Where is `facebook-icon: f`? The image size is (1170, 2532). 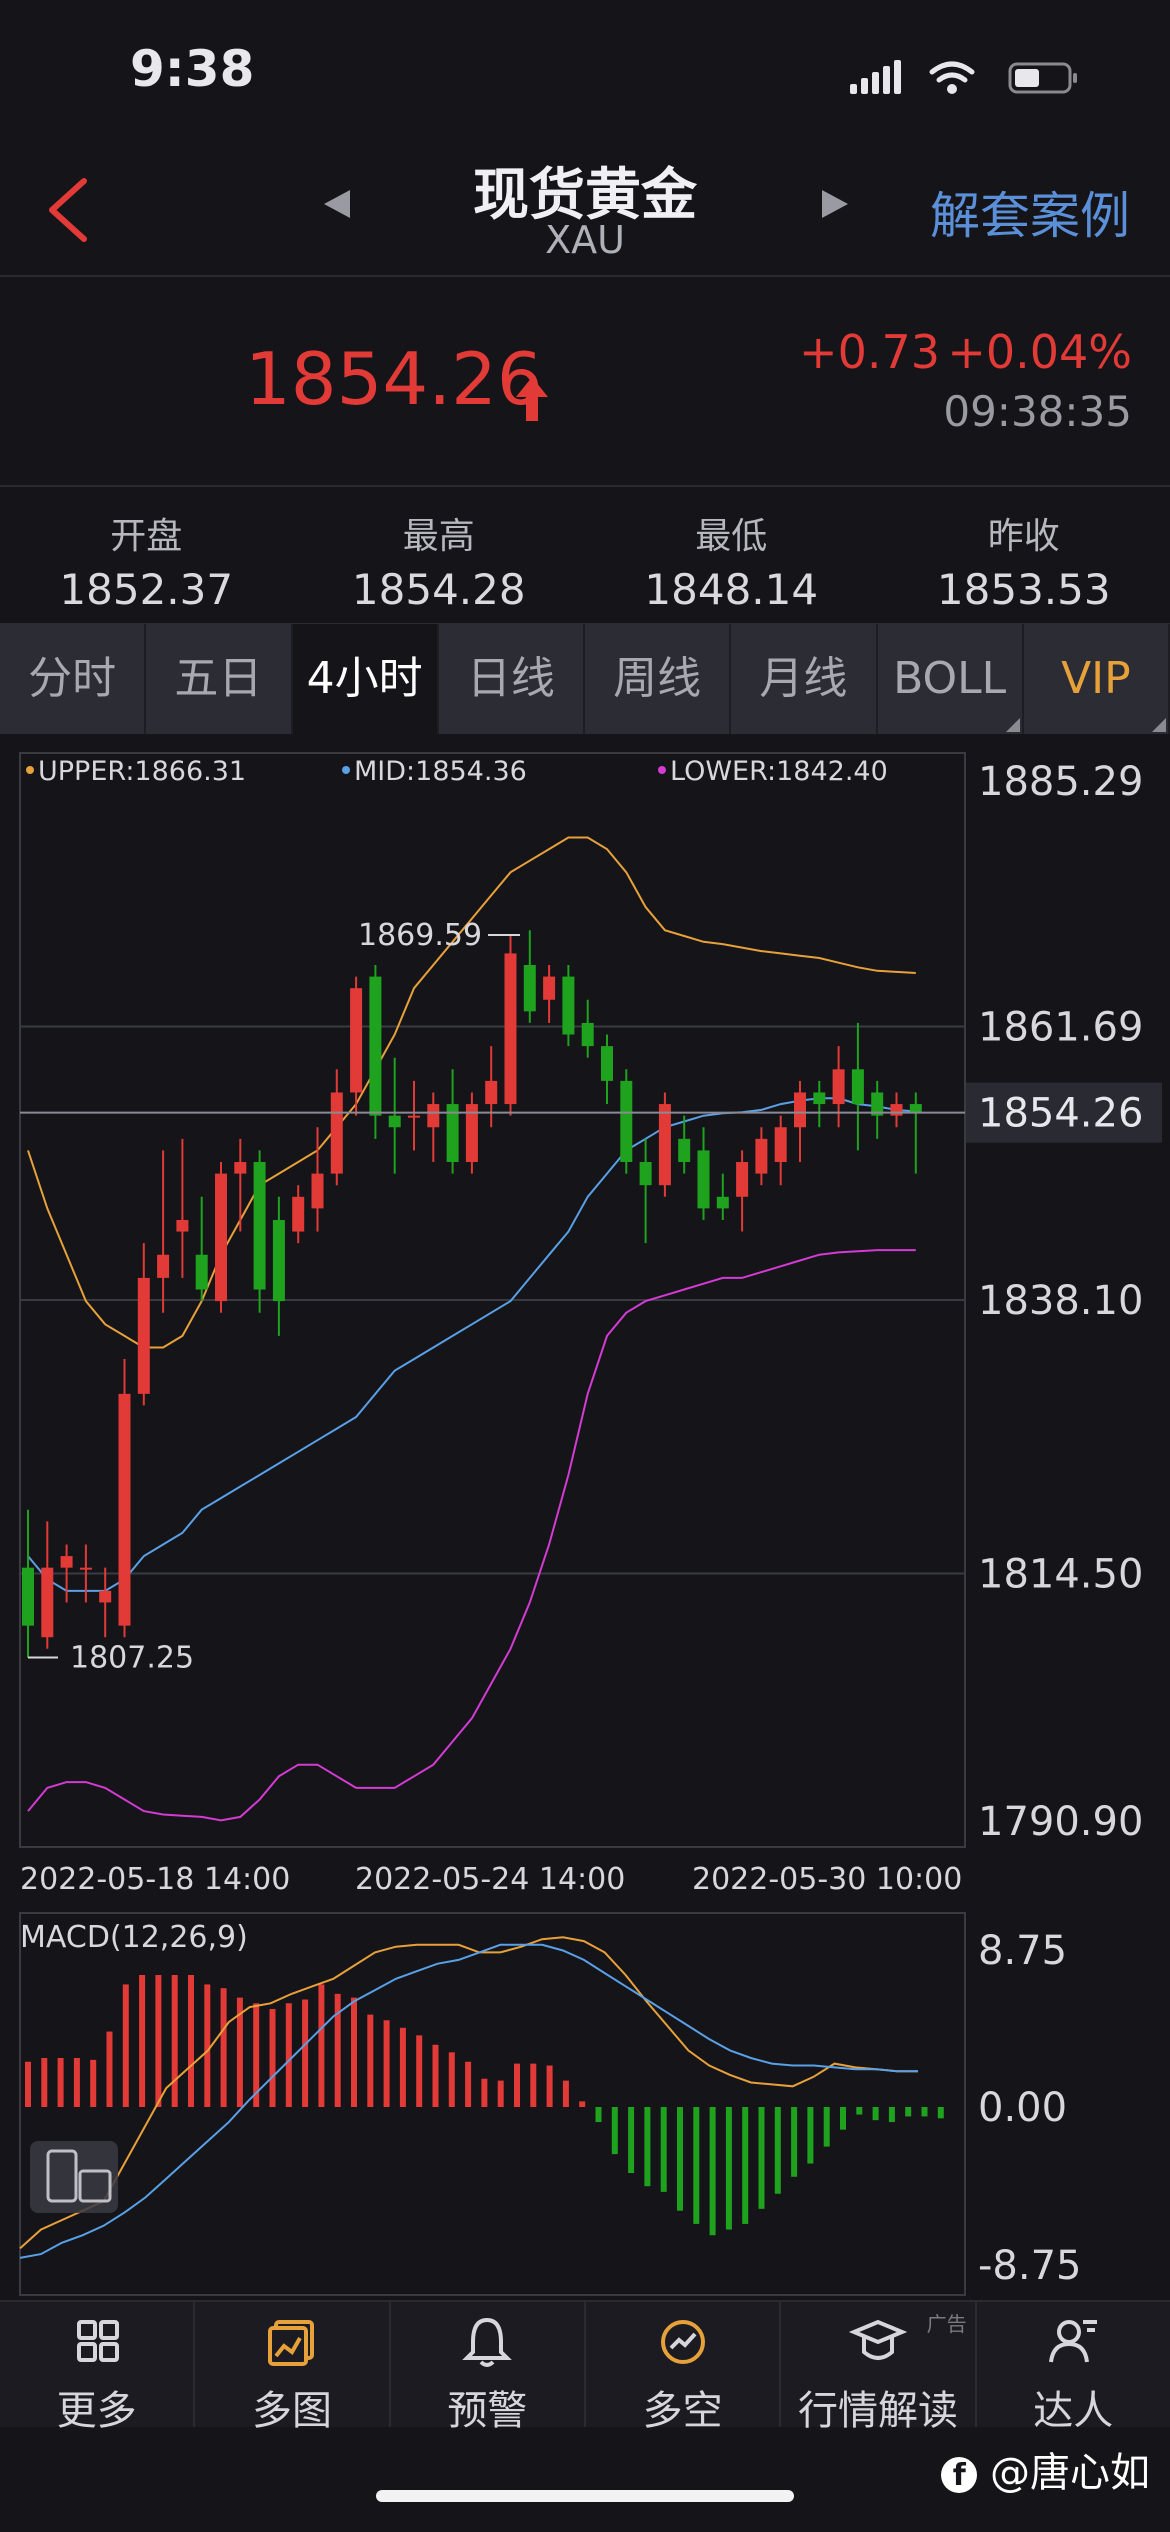 facebook-icon: f is located at coordinates (959, 2475).